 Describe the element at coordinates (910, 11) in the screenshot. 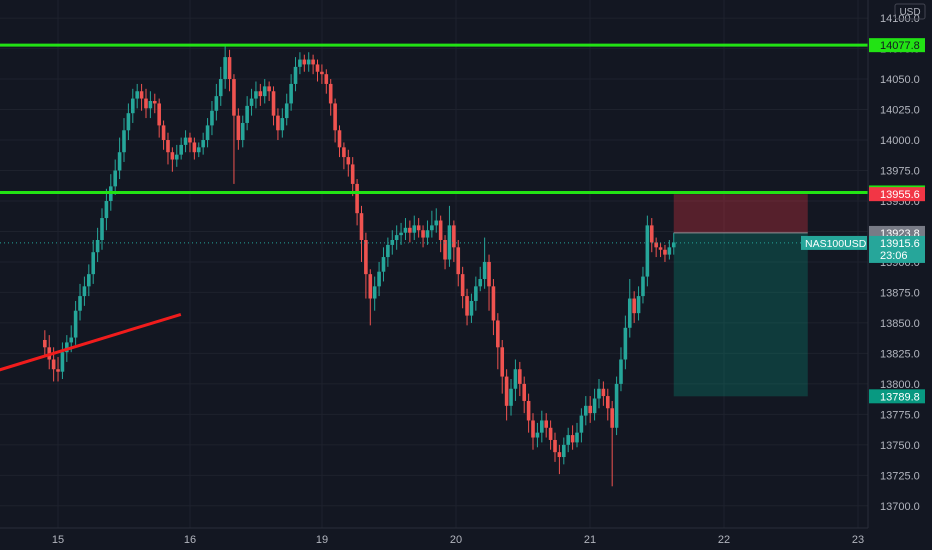

I see `currency-box` at that location.